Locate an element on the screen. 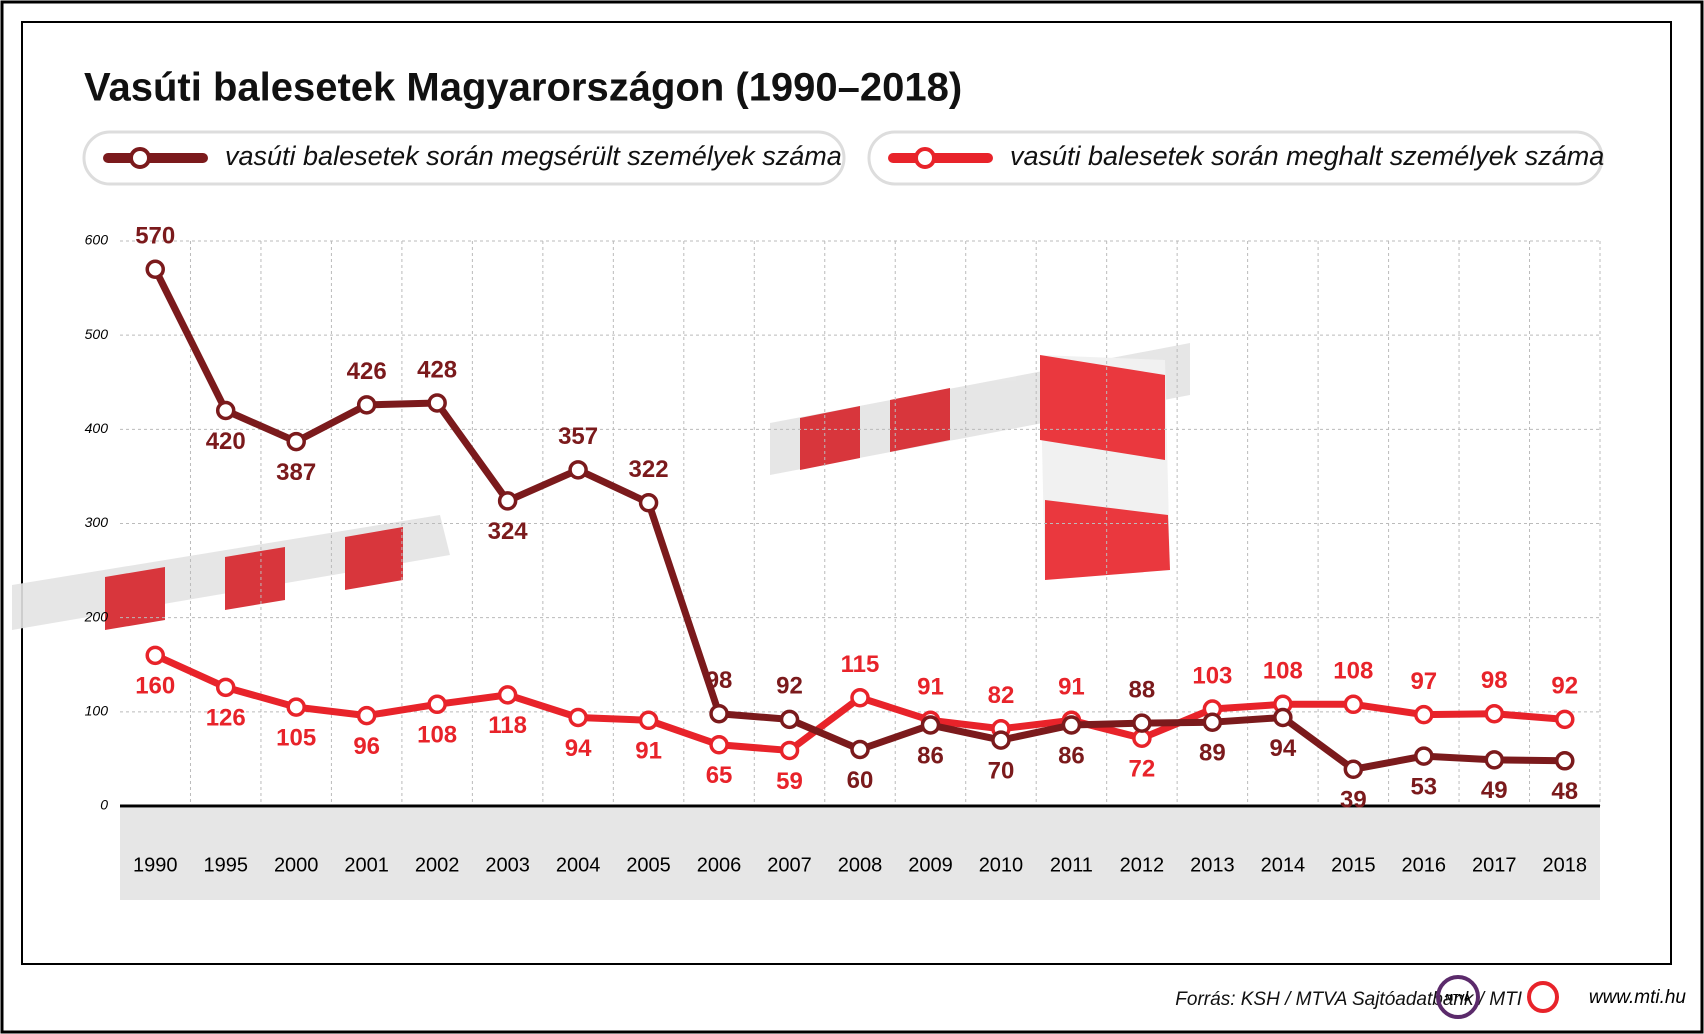 The image size is (1704, 1034). x-tick-label: 2011 is located at coordinates (1071, 865).